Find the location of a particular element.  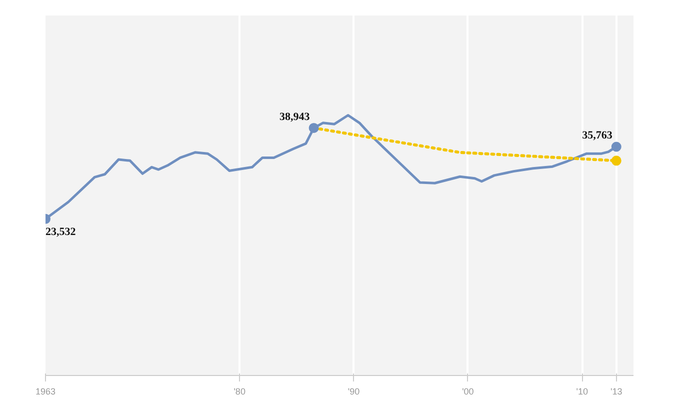

x-tick-label: '00 is located at coordinates (468, 391).